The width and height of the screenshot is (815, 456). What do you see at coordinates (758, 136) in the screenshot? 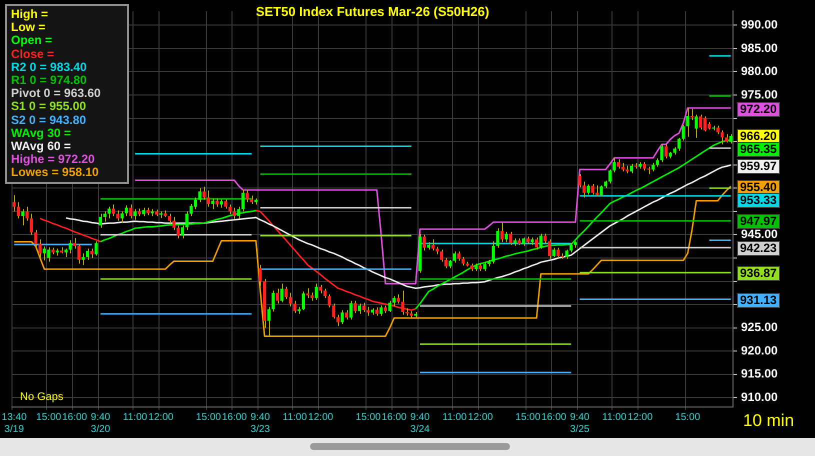
I see `text: 966.20` at bounding box center [758, 136].